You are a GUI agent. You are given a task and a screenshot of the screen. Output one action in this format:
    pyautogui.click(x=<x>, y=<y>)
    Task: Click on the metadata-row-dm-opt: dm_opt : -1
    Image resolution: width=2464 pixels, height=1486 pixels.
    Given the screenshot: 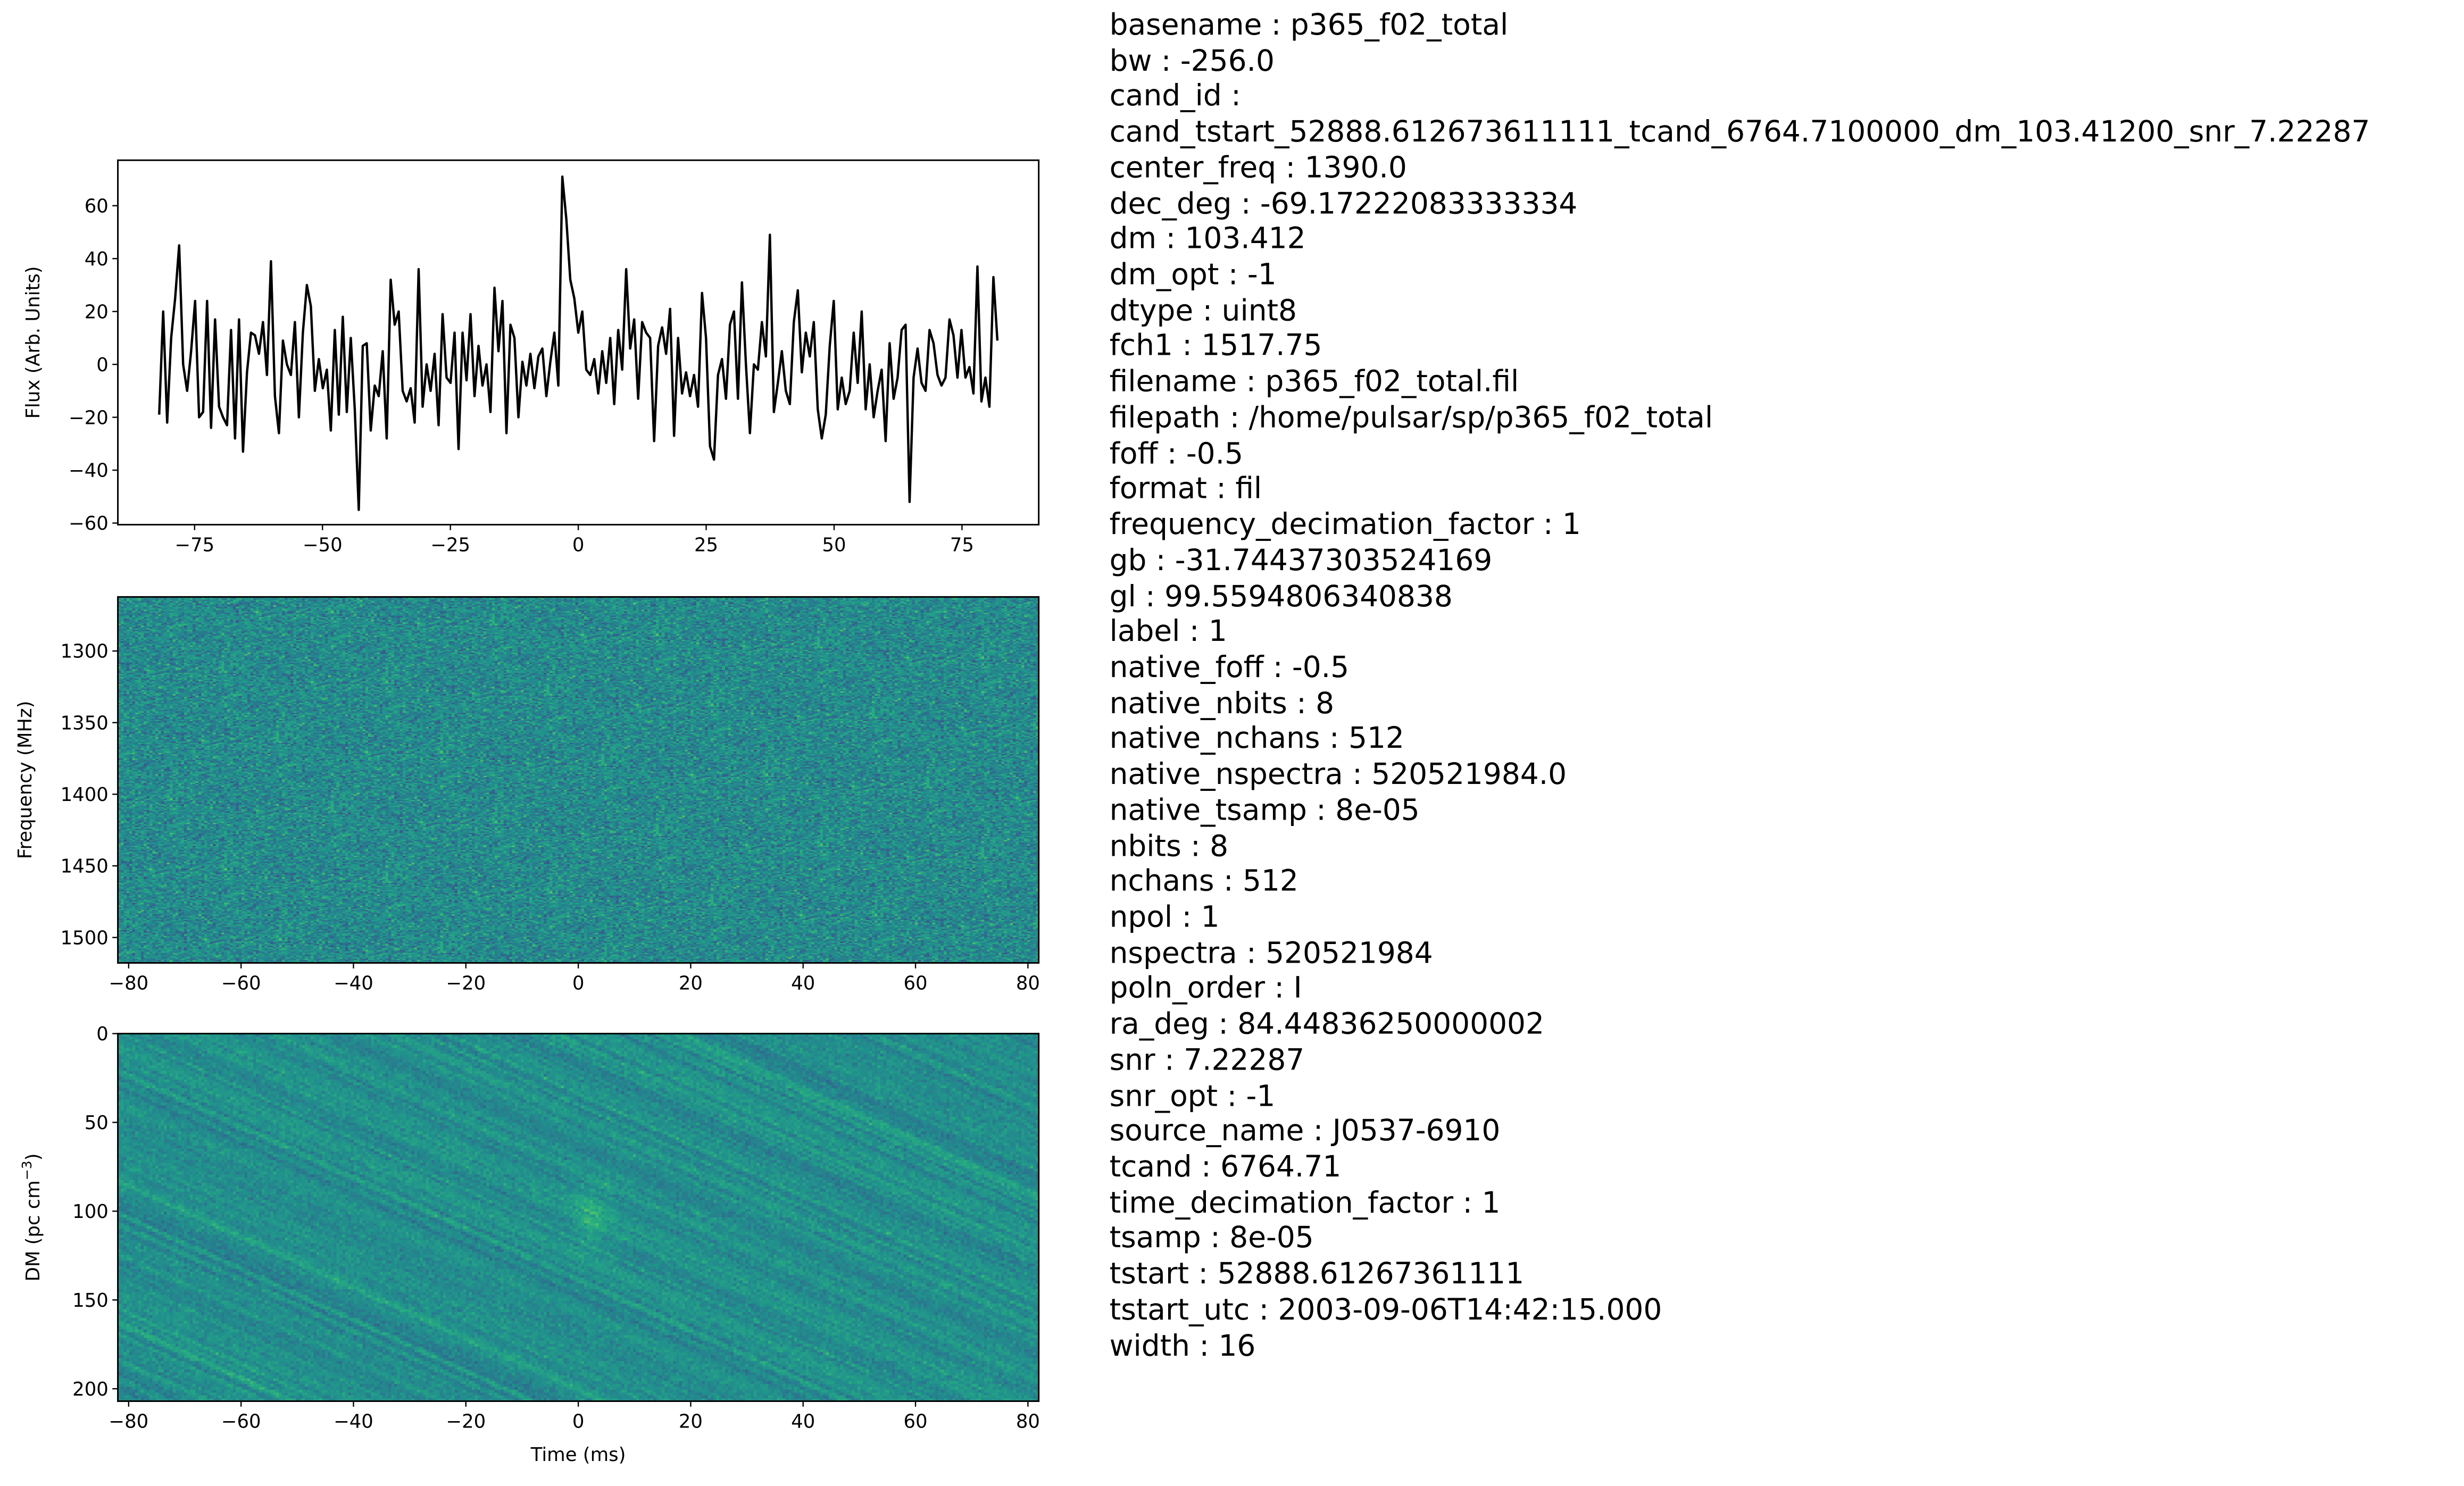 What is the action you would take?
    pyautogui.click(x=1740, y=277)
    